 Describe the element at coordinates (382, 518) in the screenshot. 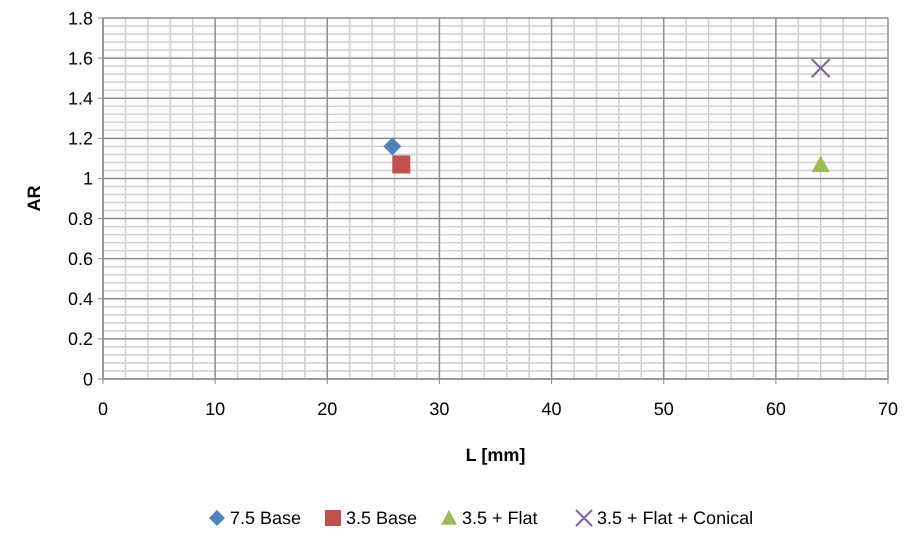

I see `legend-label: 3.5 Base` at that location.